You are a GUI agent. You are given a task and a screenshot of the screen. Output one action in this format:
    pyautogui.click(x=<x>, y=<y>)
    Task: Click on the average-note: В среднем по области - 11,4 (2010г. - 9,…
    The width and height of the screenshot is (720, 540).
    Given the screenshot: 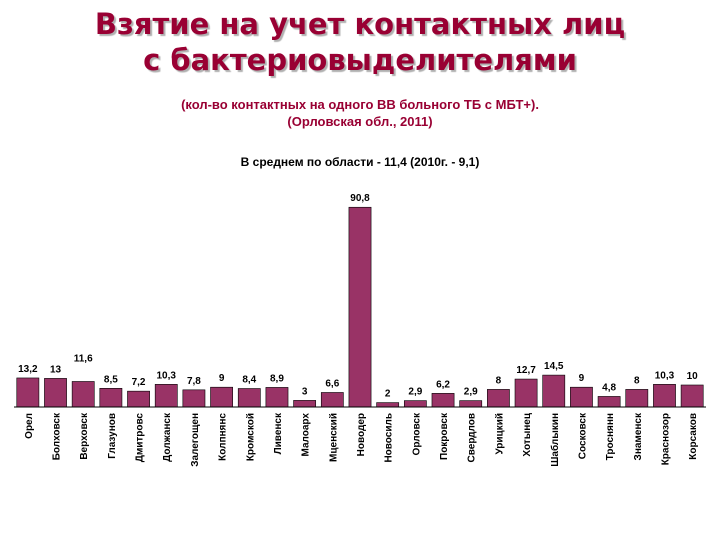 What is the action you would take?
    pyautogui.click(x=360, y=162)
    